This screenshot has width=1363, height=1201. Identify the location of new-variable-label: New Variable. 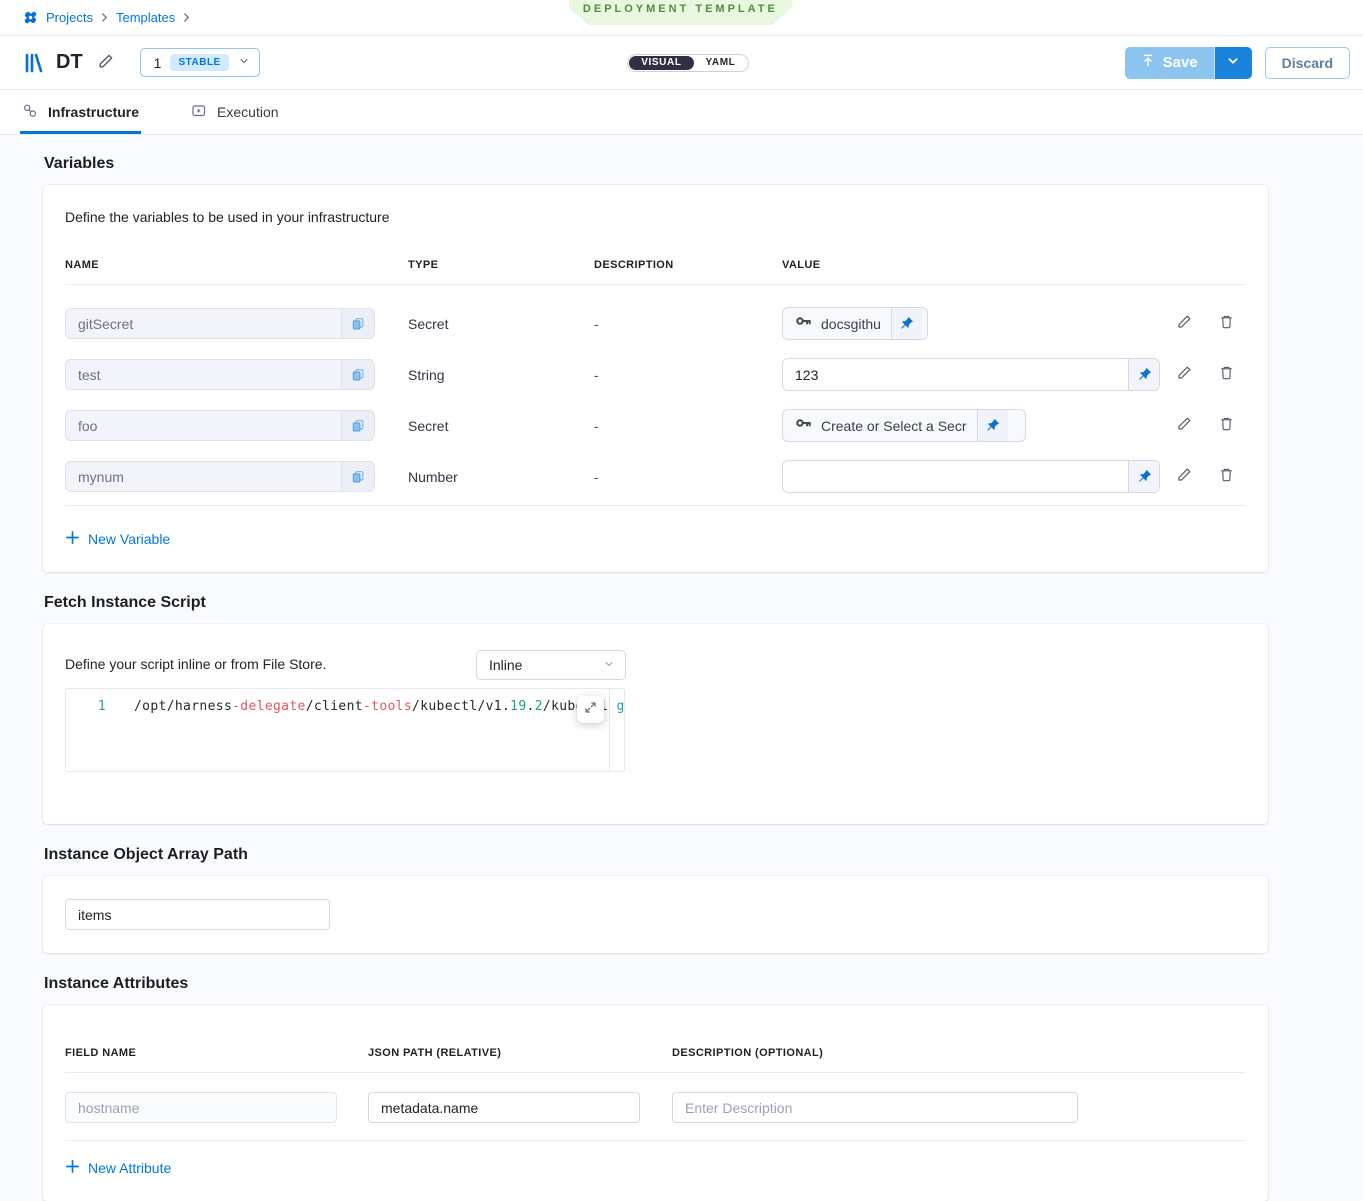
(129, 539).